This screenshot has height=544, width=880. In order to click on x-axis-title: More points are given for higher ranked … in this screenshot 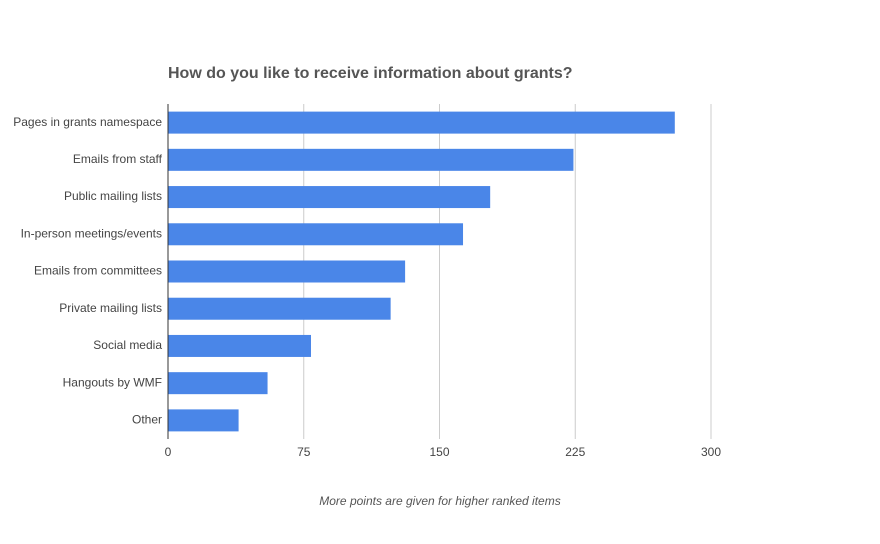, I will do `click(439, 501)`.